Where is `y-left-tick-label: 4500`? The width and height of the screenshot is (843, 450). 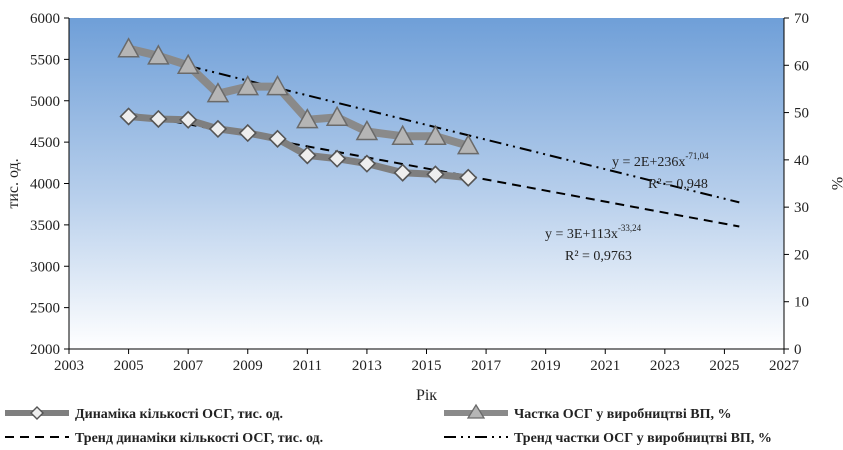 y-left-tick-label: 4500 is located at coordinates (45, 143).